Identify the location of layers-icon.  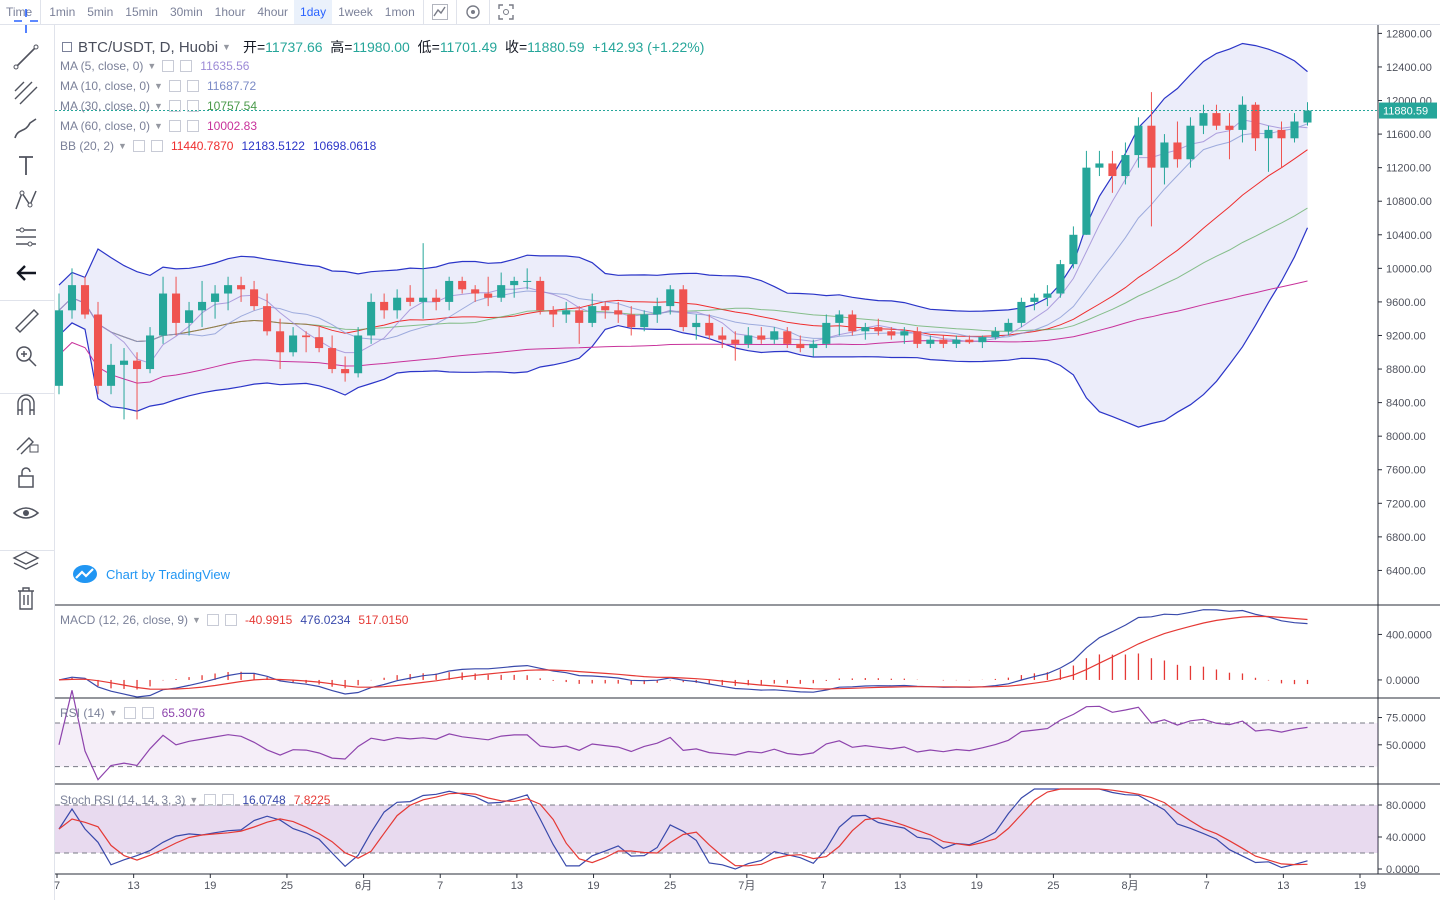
(26, 562).